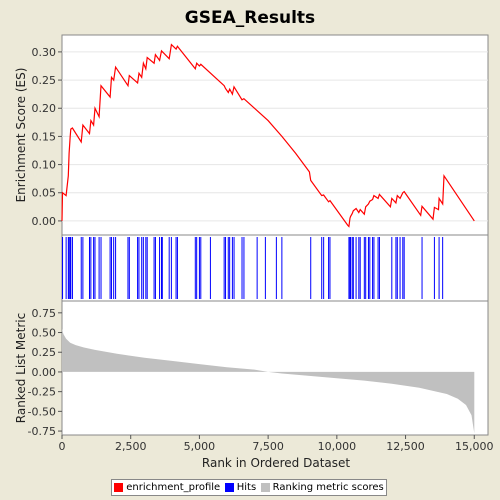 Image resolution: width=500 pixels, height=500 pixels. I want to click on x-tick-label: 2,500, so click(131, 446).